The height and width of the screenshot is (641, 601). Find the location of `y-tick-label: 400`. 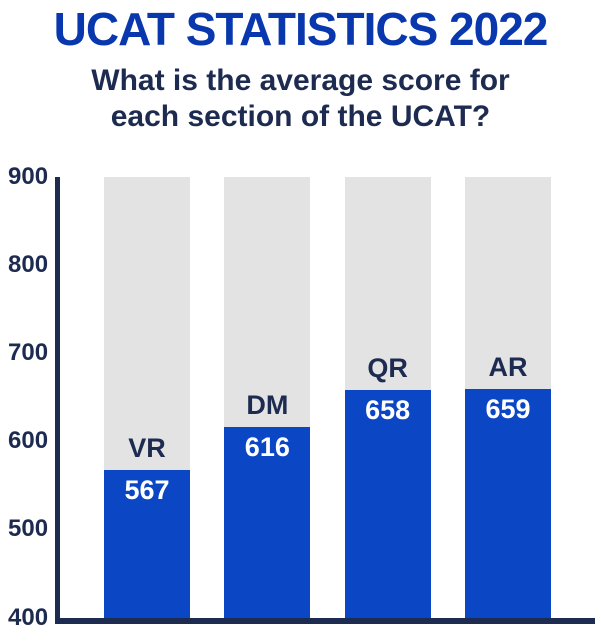

y-tick-label: 400 is located at coordinates (28, 617).